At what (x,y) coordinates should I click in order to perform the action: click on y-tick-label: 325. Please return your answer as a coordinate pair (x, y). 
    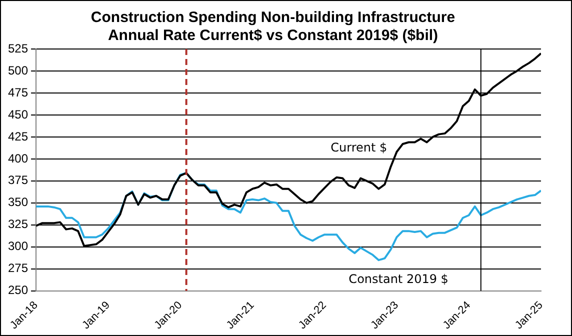
    Looking at the image, I should click on (18, 224).